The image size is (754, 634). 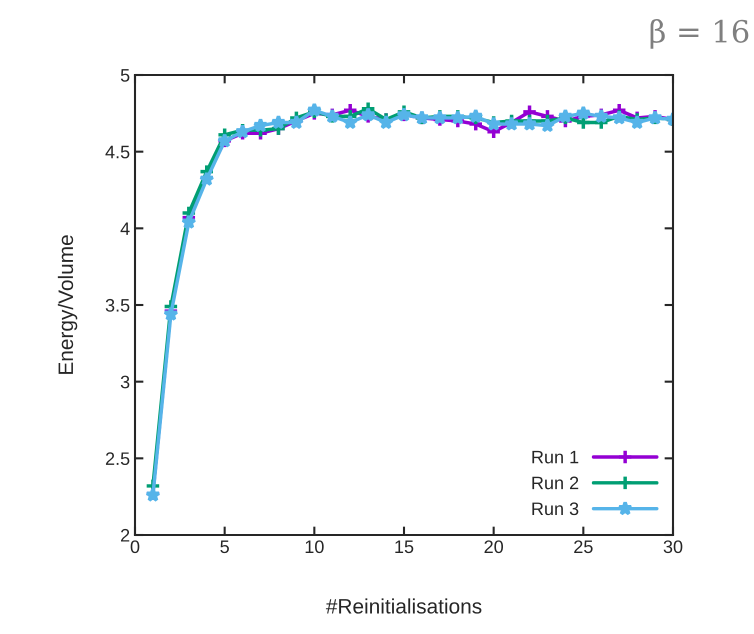 What do you see at coordinates (673, 547) in the screenshot?
I see `x-tick-label: 30` at bounding box center [673, 547].